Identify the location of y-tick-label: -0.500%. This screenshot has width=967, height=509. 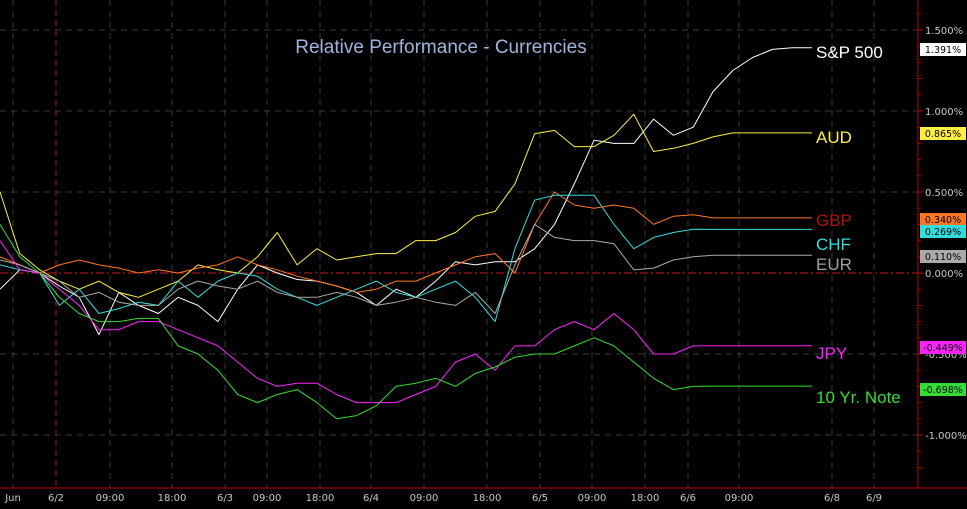
(946, 355).